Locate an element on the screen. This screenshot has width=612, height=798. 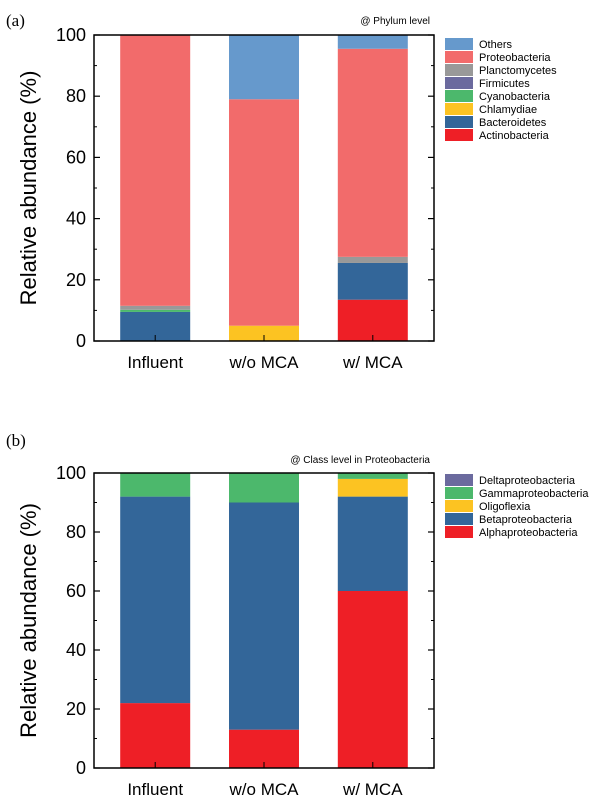
legend-swatch-gammaproteobacteria is located at coordinates (459, 493).